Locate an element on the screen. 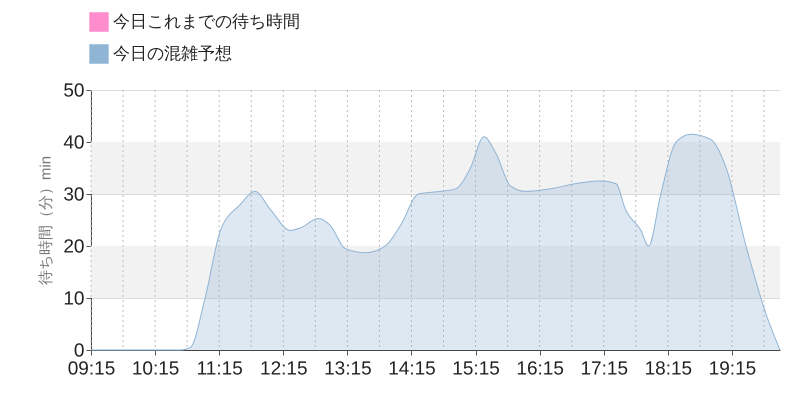  x-tick-label: 19:15 is located at coordinates (732, 369).